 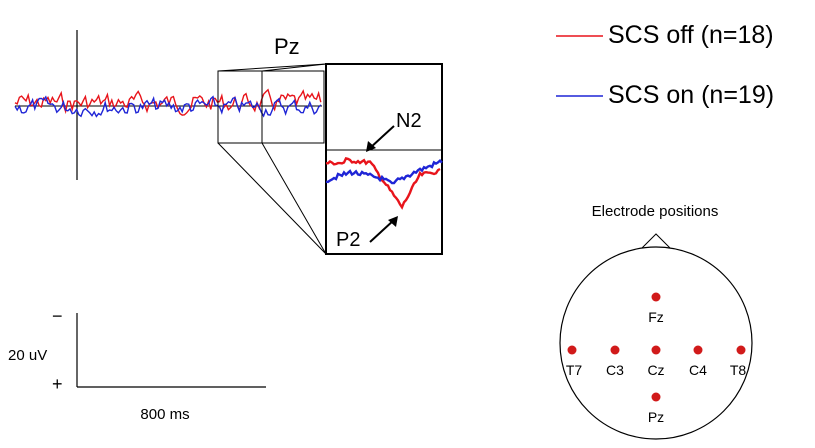 What do you see at coordinates (691, 95) in the screenshot?
I see `legend-label-scs-on: SCS on (n=19)` at bounding box center [691, 95].